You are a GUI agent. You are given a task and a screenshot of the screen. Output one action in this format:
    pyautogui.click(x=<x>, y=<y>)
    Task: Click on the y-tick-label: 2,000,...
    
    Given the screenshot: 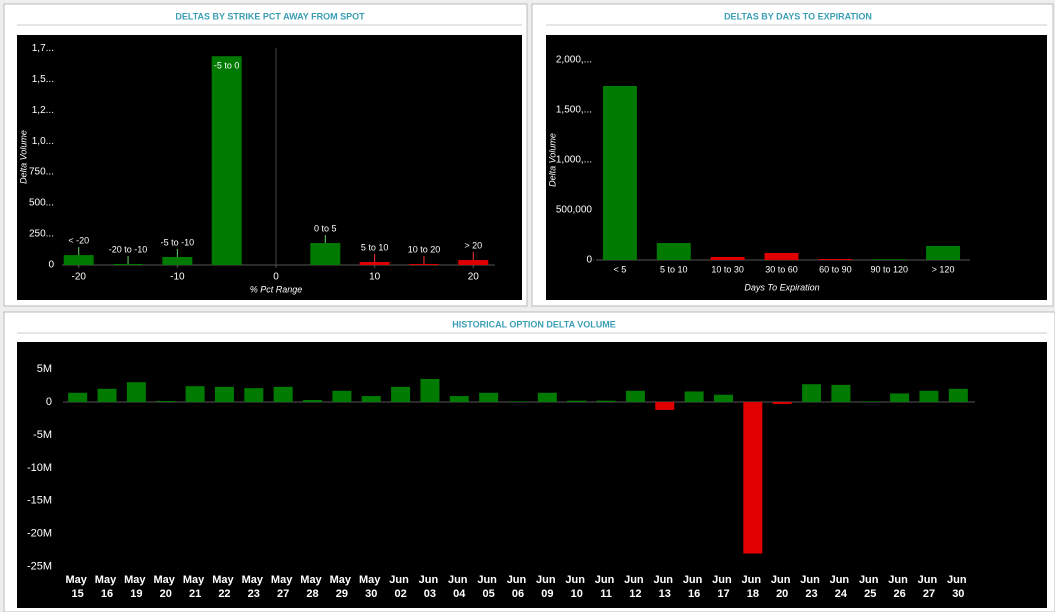 What is the action you would take?
    pyautogui.click(x=574, y=60)
    